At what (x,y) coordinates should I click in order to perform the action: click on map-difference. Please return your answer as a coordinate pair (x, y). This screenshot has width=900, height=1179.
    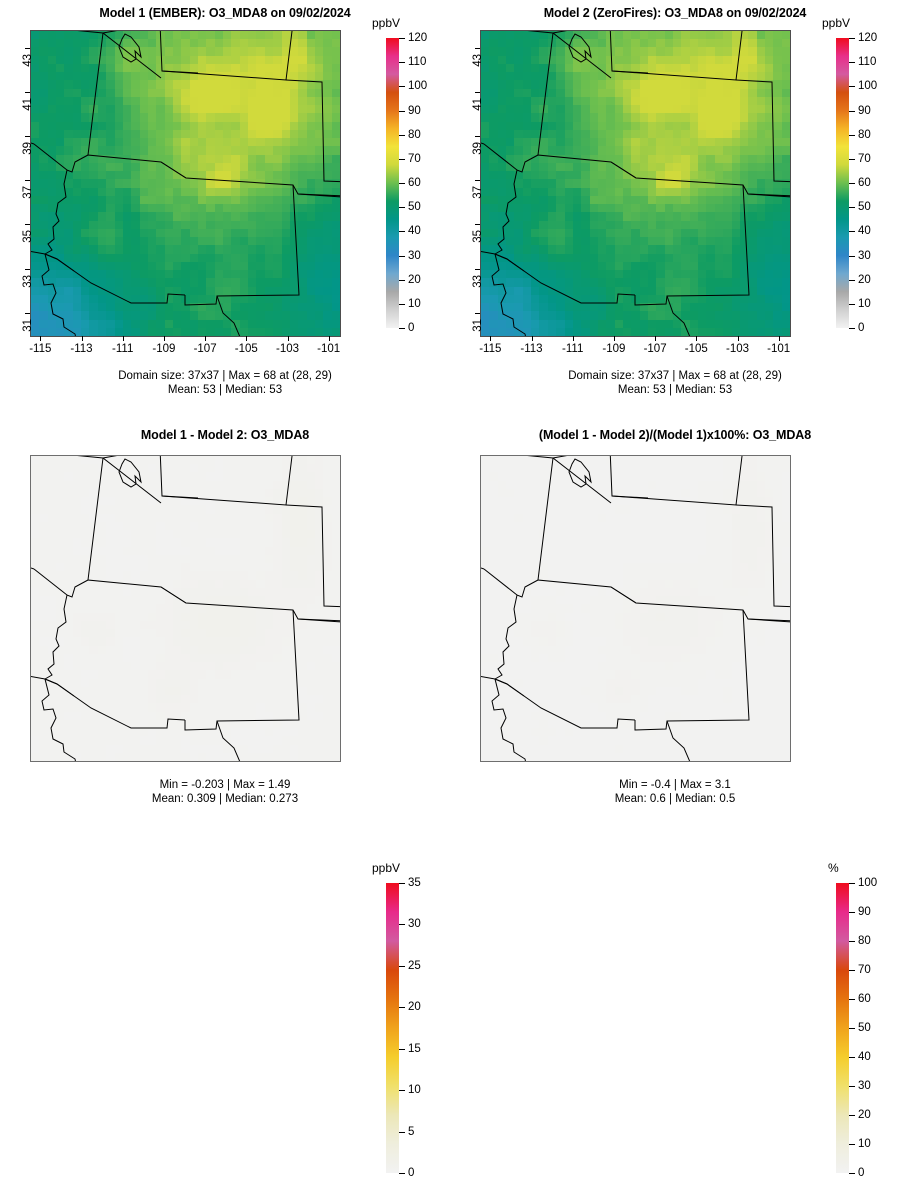
    Looking at the image, I should click on (185, 608).